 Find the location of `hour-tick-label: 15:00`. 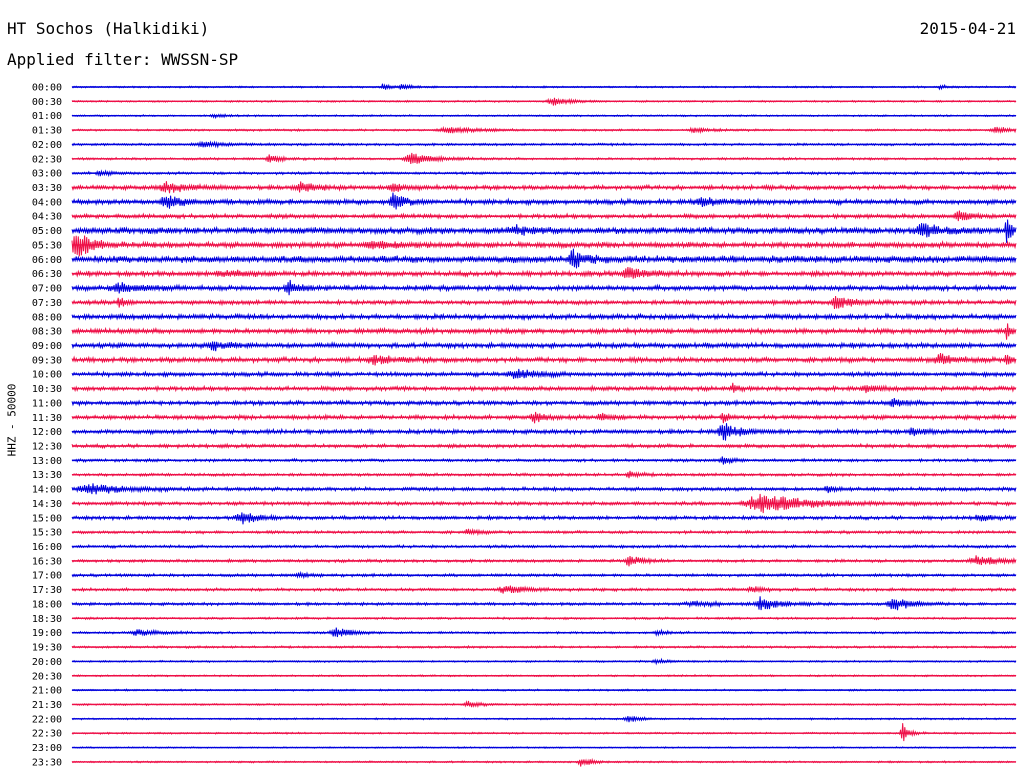

hour-tick-label: 15:00 is located at coordinates (47, 518).